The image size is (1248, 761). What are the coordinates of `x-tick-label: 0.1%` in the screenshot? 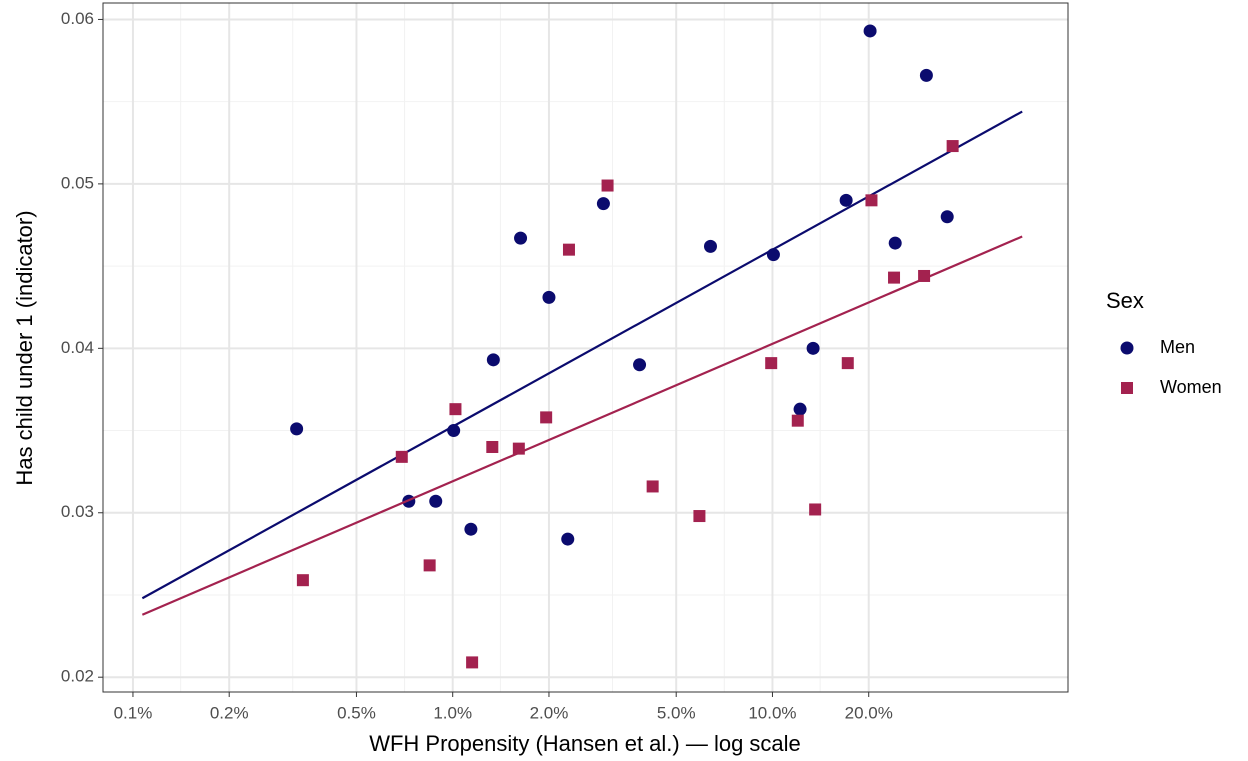 It's located at (133, 712).